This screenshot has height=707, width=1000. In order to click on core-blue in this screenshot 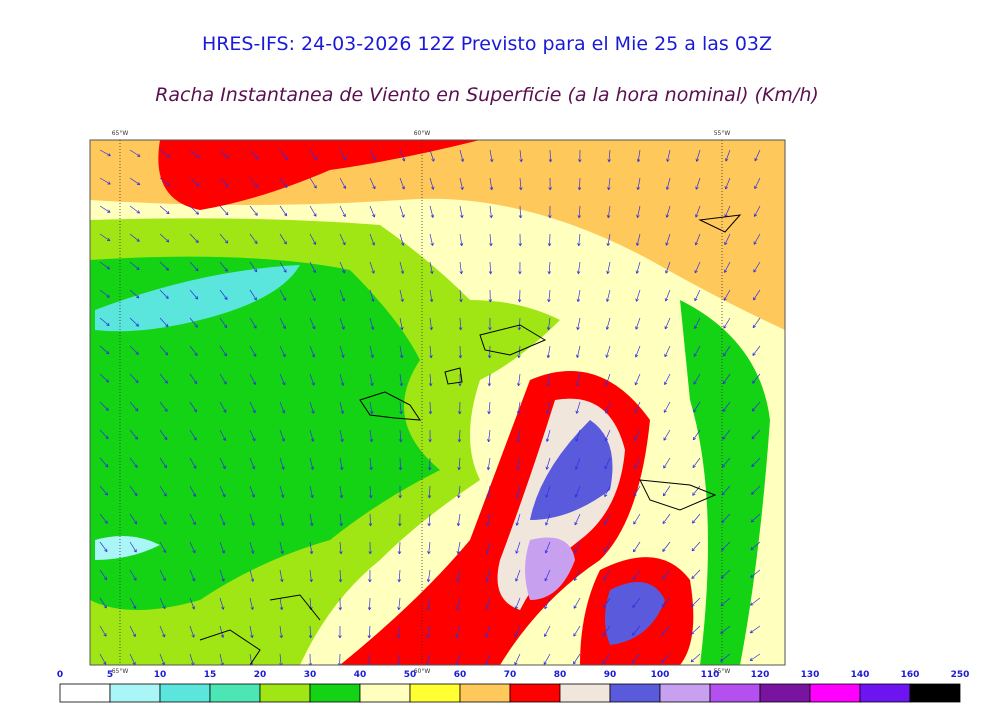, I will do `click(571, 470)`.